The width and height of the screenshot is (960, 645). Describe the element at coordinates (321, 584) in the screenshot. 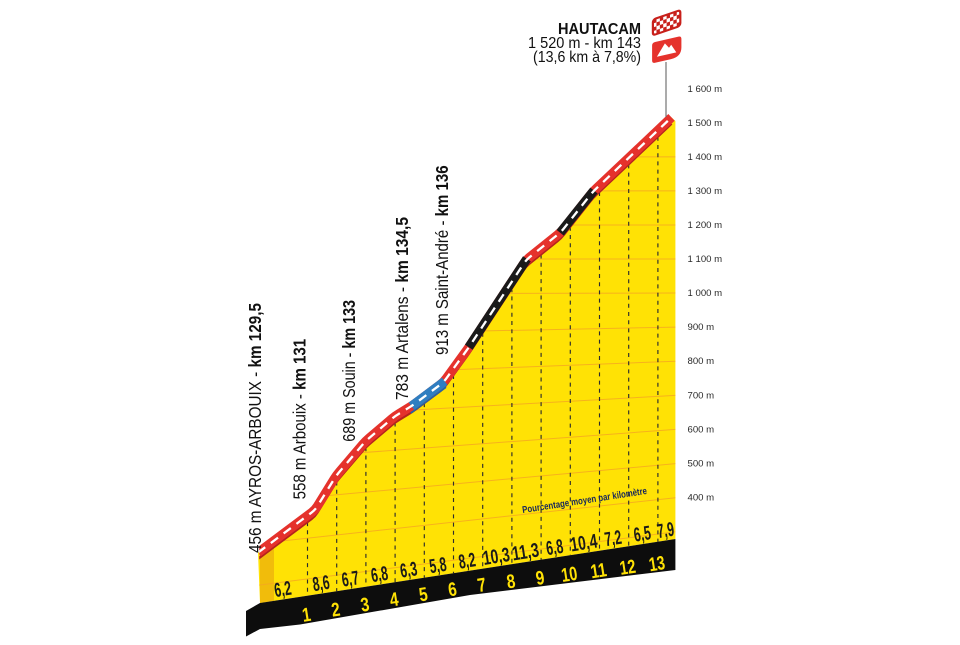

I see `svg-text: 8,6` at that location.